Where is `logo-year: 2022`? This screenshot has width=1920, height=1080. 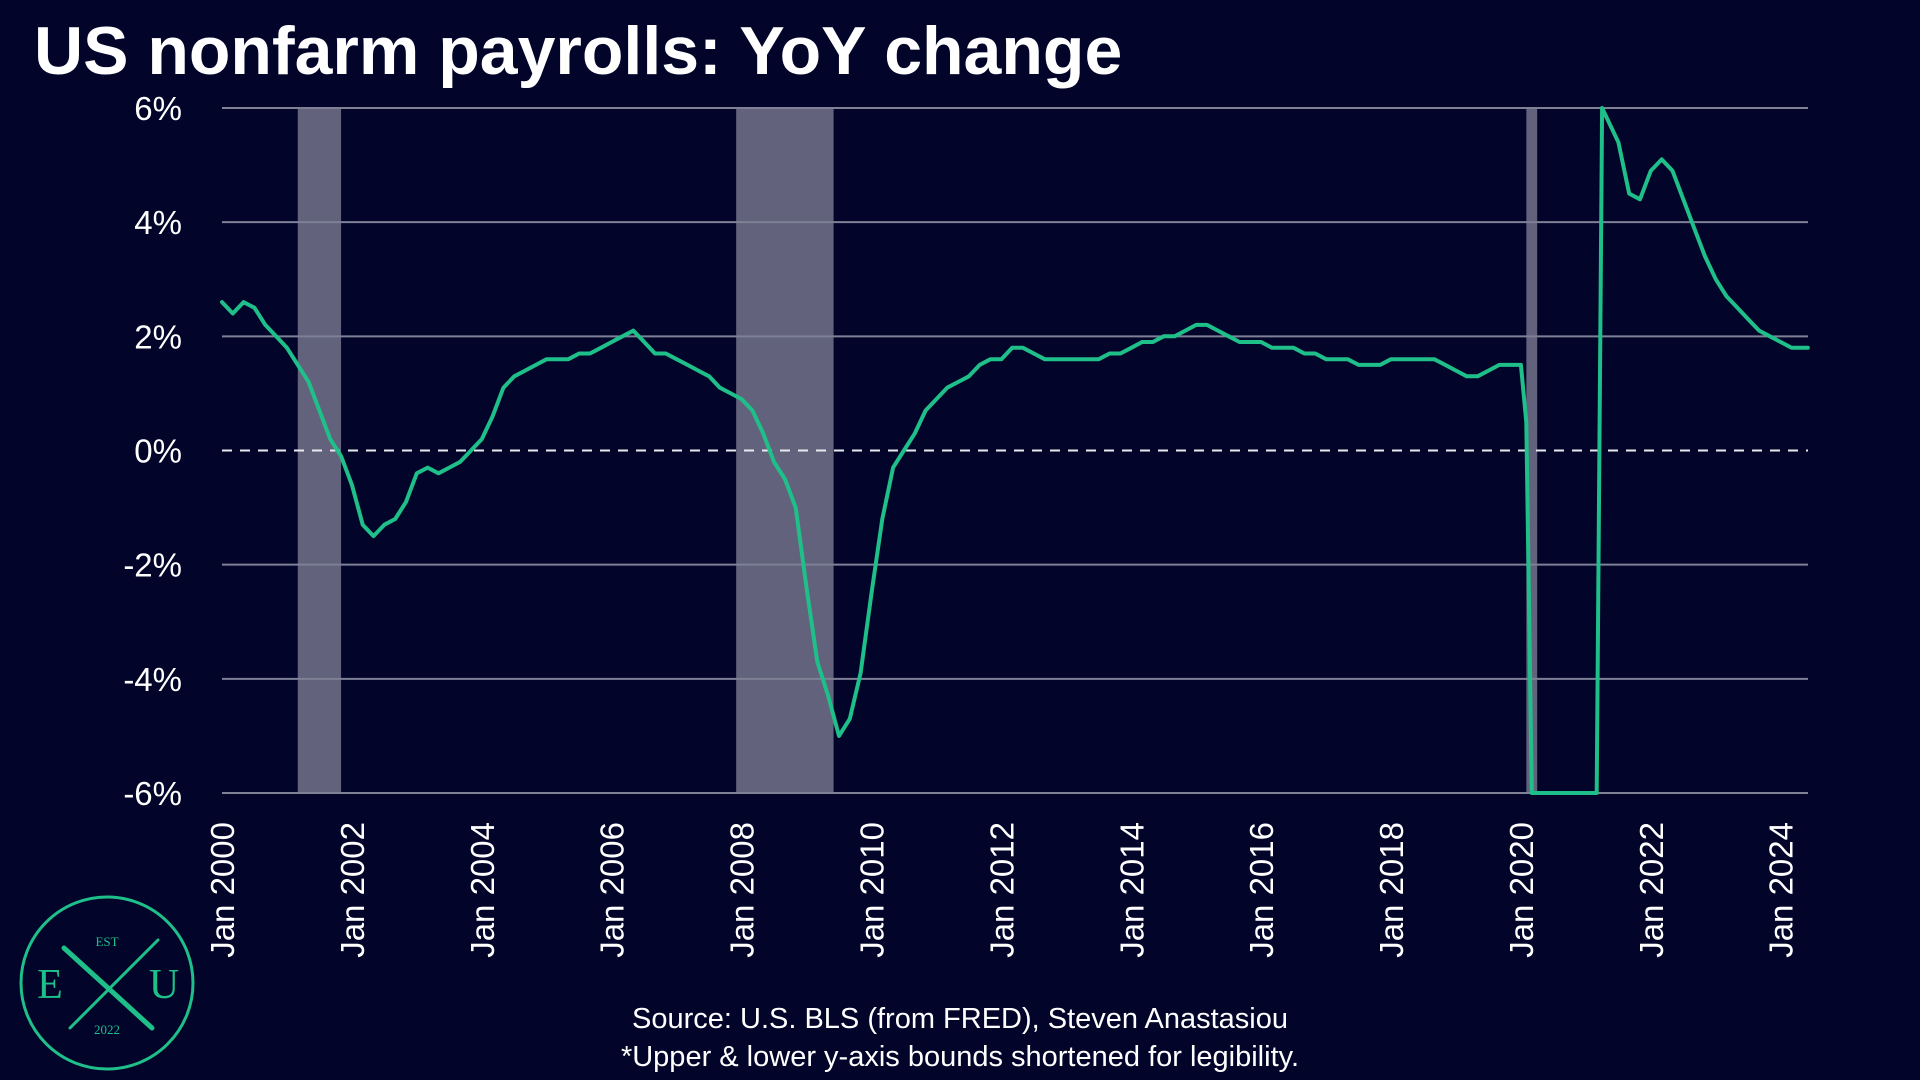
logo-year: 2022 is located at coordinates (107, 1029).